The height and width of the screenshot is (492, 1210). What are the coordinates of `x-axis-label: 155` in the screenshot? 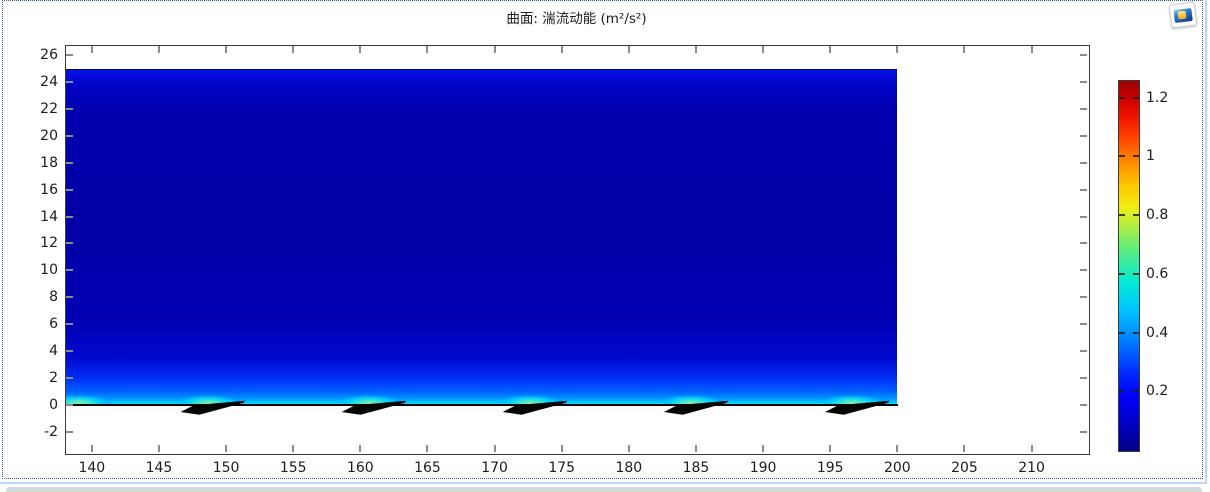 It's located at (293, 468).